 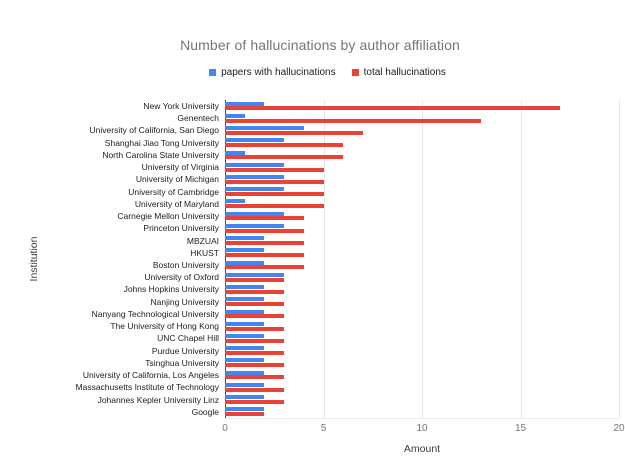 I want to click on category-label: University of Virginia, so click(x=180, y=167).